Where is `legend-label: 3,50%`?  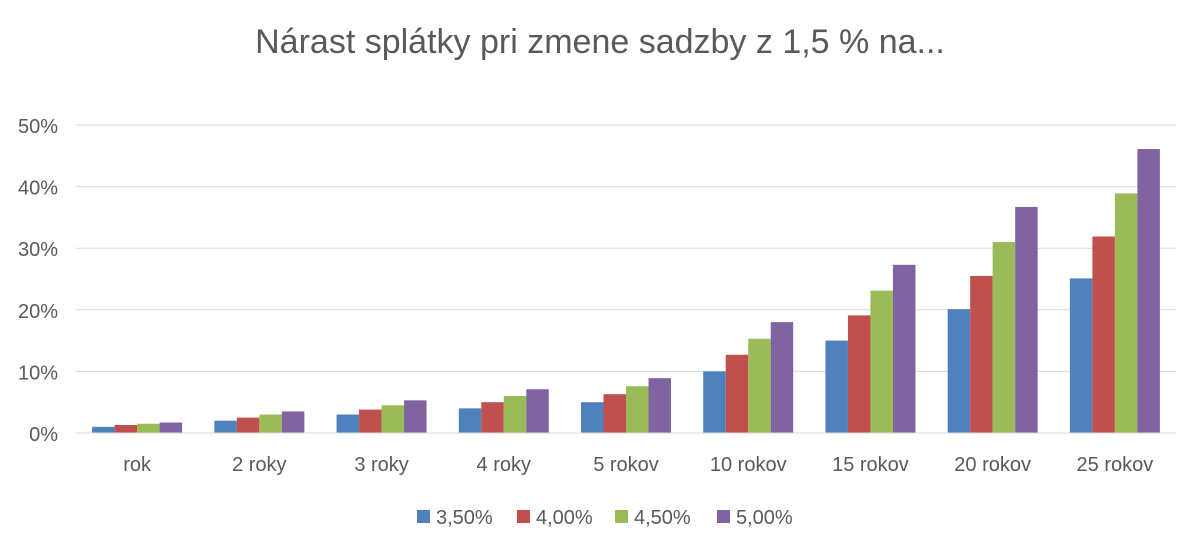 legend-label: 3,50% is located at coordinates (464, 518).